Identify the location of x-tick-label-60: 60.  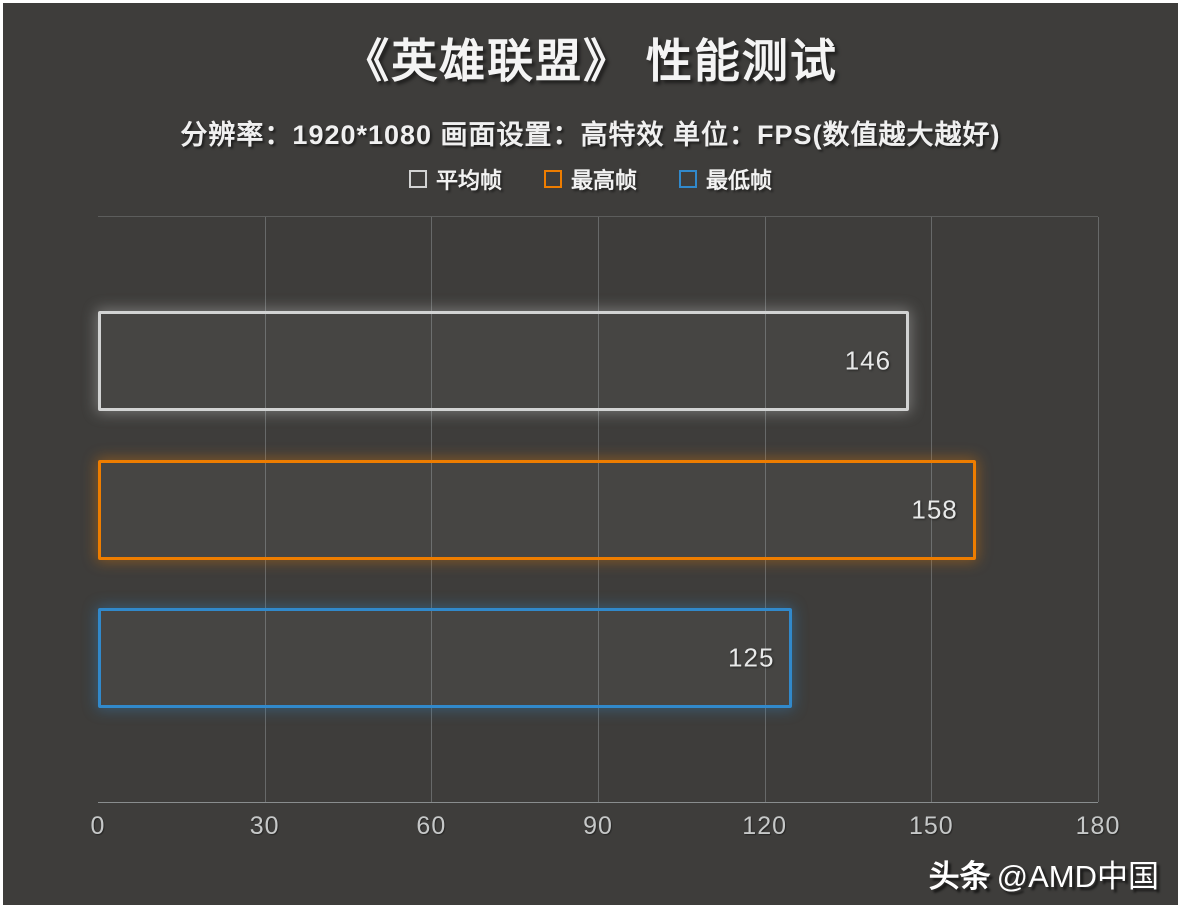
(431, 826).